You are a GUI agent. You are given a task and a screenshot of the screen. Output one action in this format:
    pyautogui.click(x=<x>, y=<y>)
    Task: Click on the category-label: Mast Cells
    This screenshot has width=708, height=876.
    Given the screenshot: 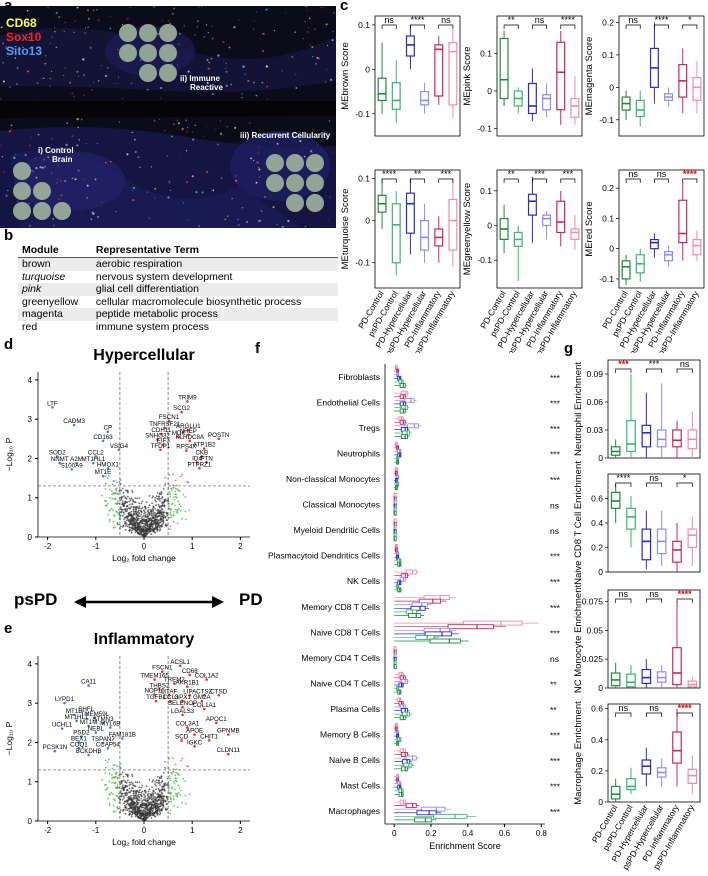 What is the action you would take?
    pyautogui.click(x=360, y=786)
    